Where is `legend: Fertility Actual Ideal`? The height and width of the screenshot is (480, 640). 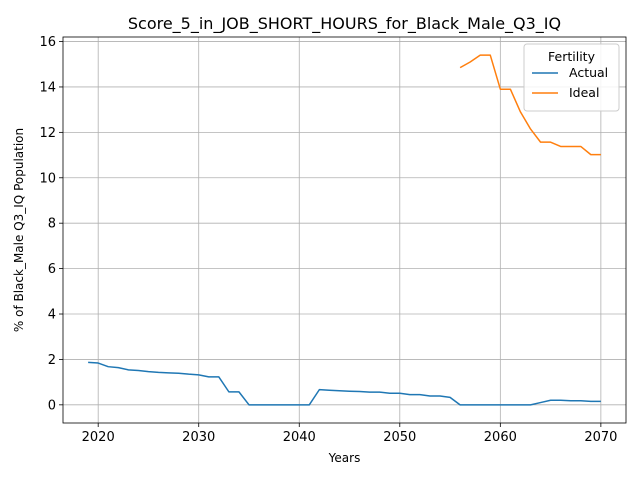 legend: Fertility Actual Ideal is located at coordinates (571, 77).